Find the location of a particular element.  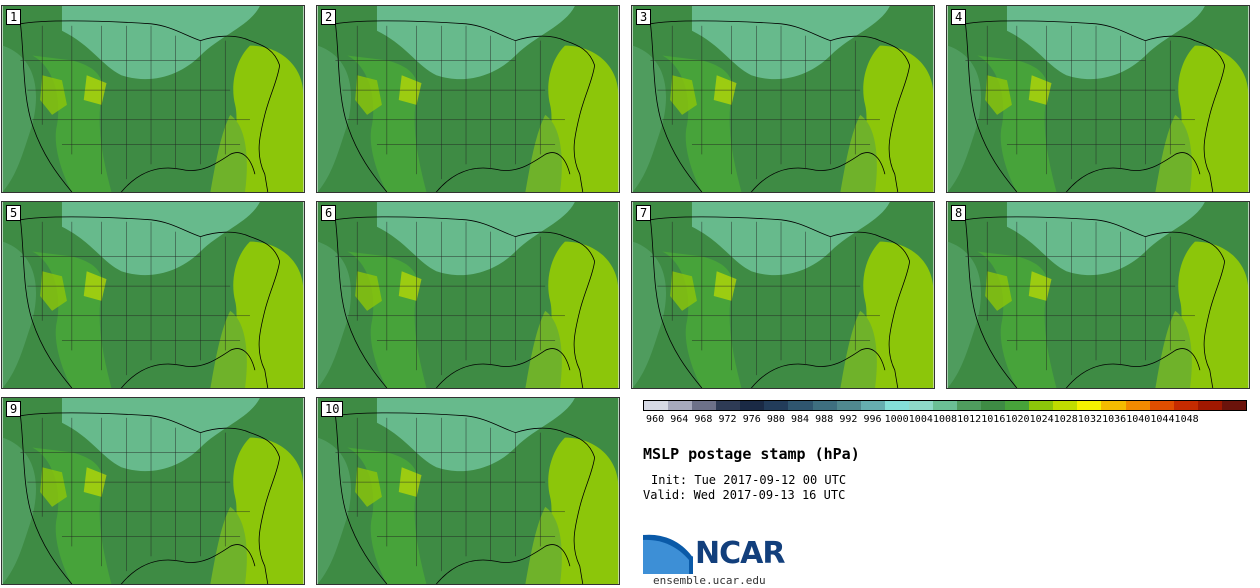

map-panel: 4 is located at coordinates (1098, 99).